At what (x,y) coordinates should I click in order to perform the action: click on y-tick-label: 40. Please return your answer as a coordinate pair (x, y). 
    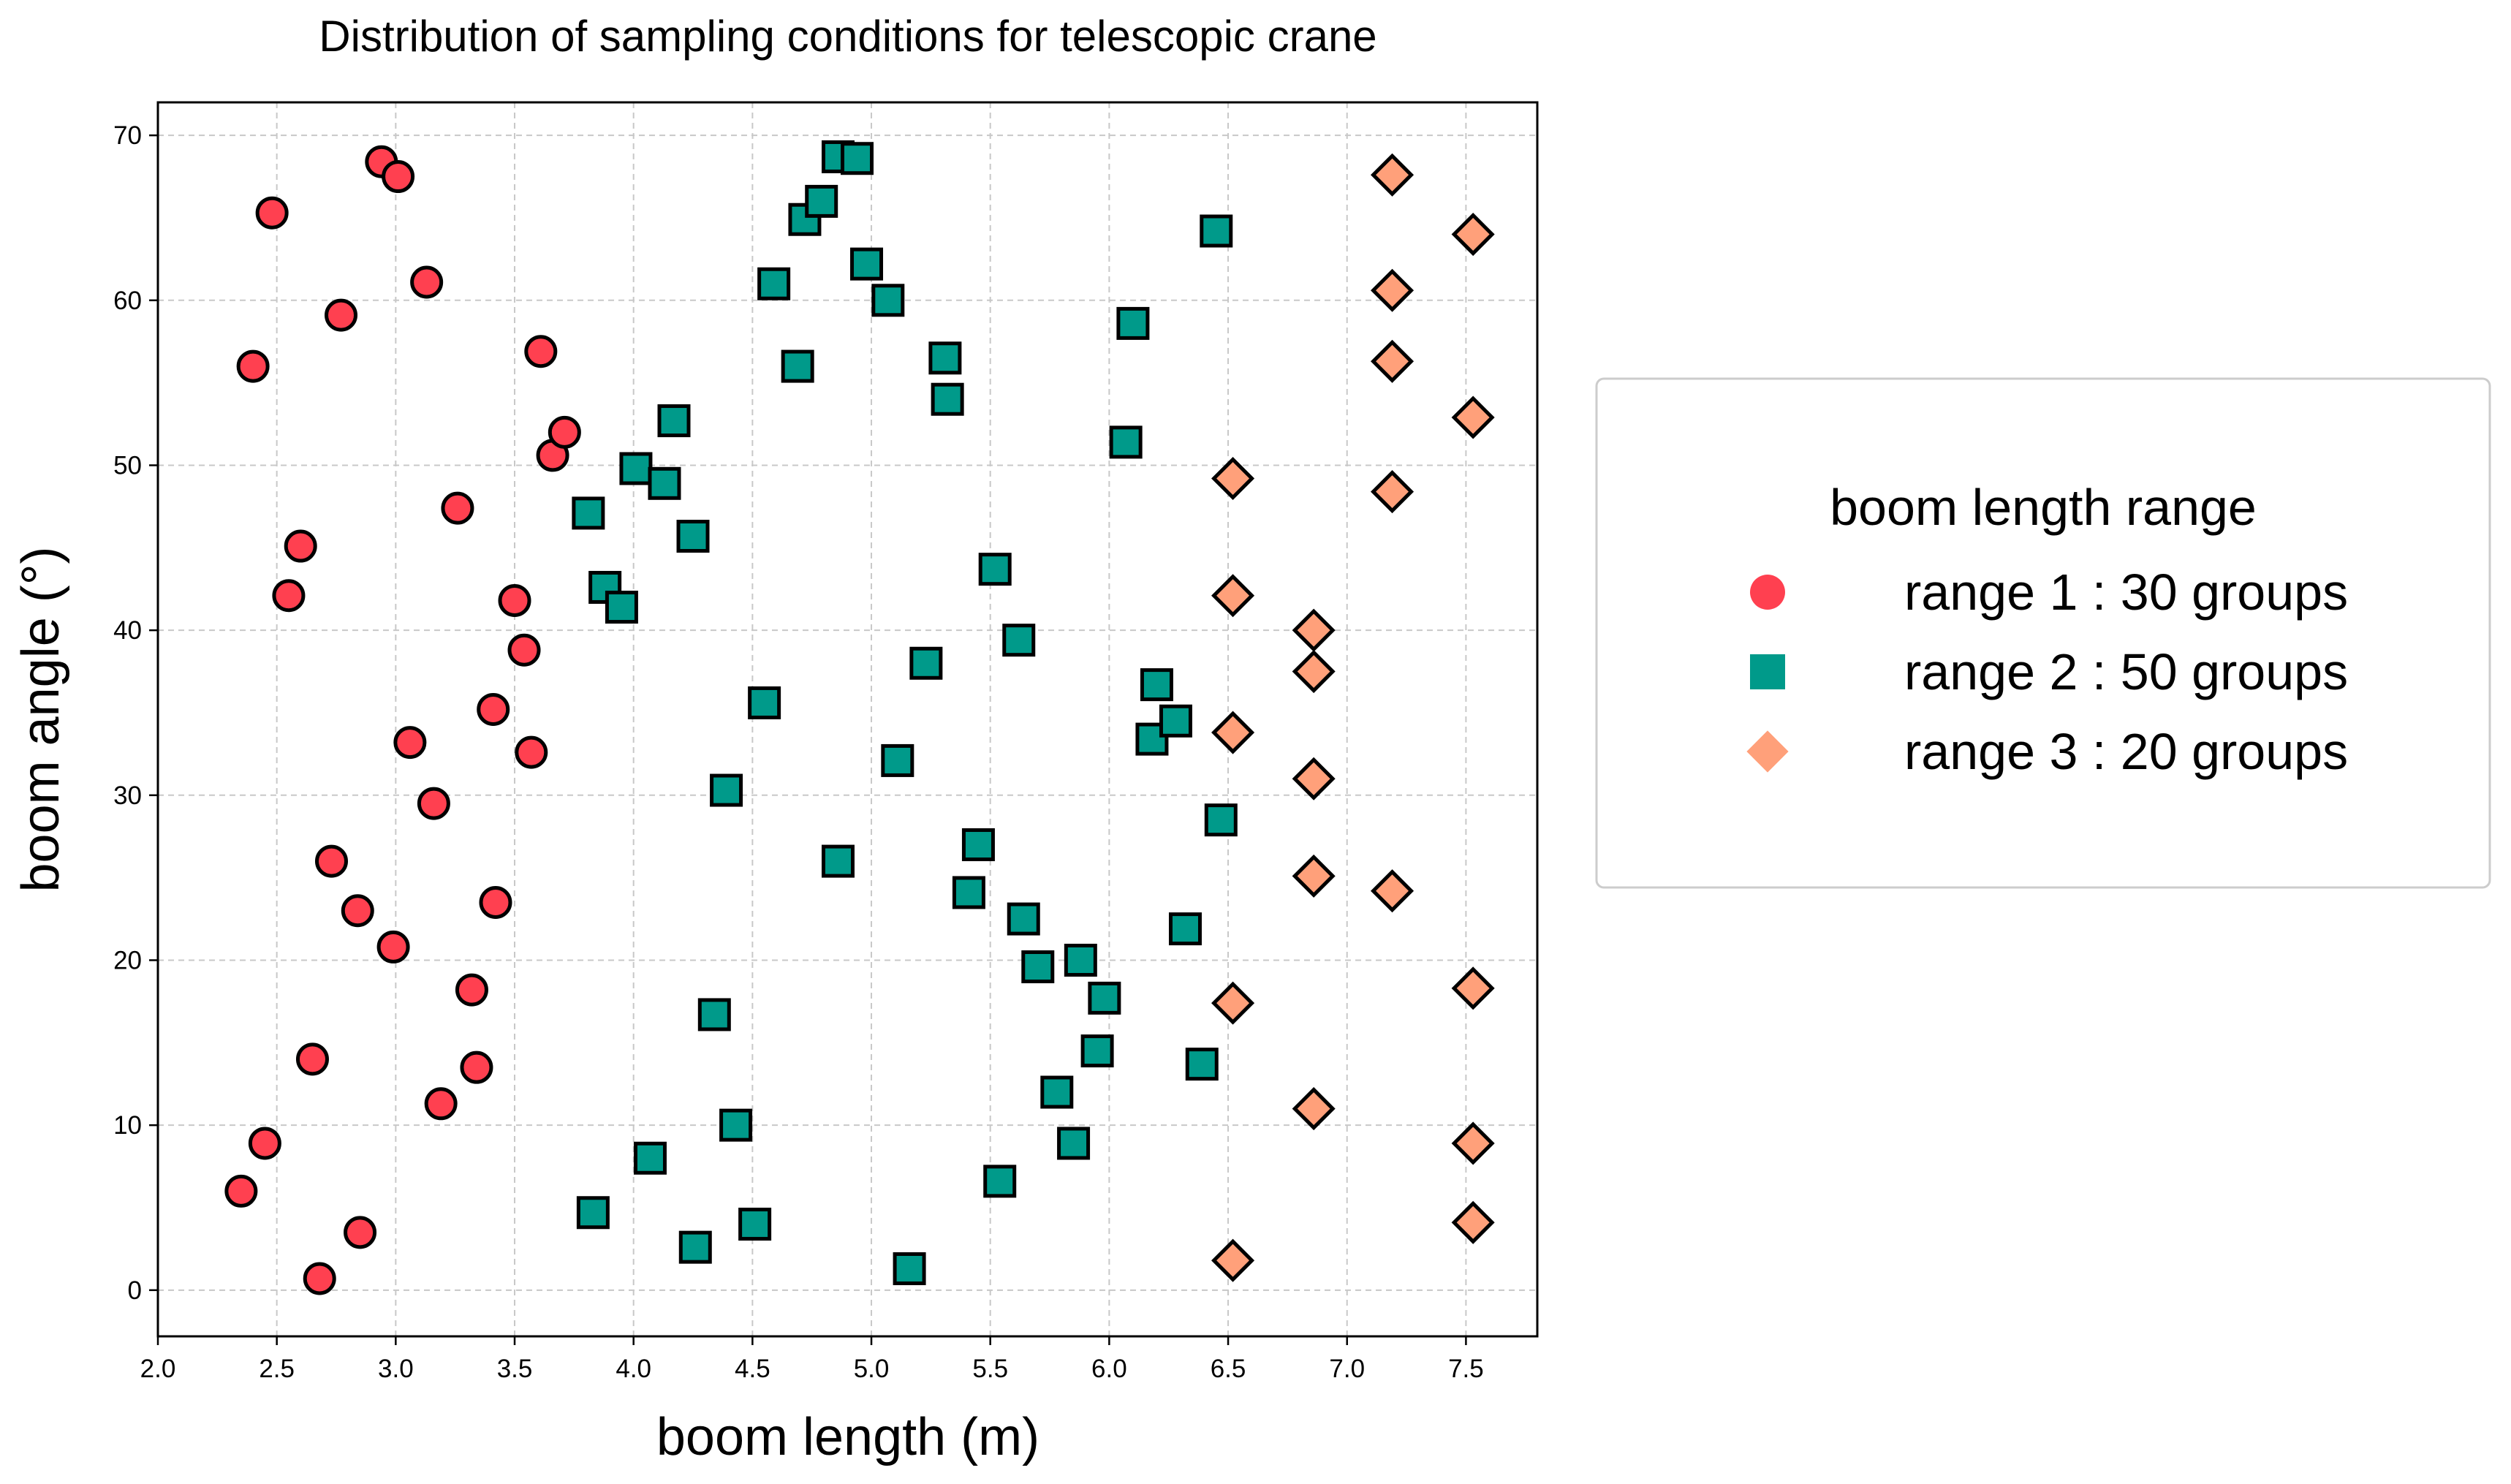
    Looking at the image, I should click on (127, 630).